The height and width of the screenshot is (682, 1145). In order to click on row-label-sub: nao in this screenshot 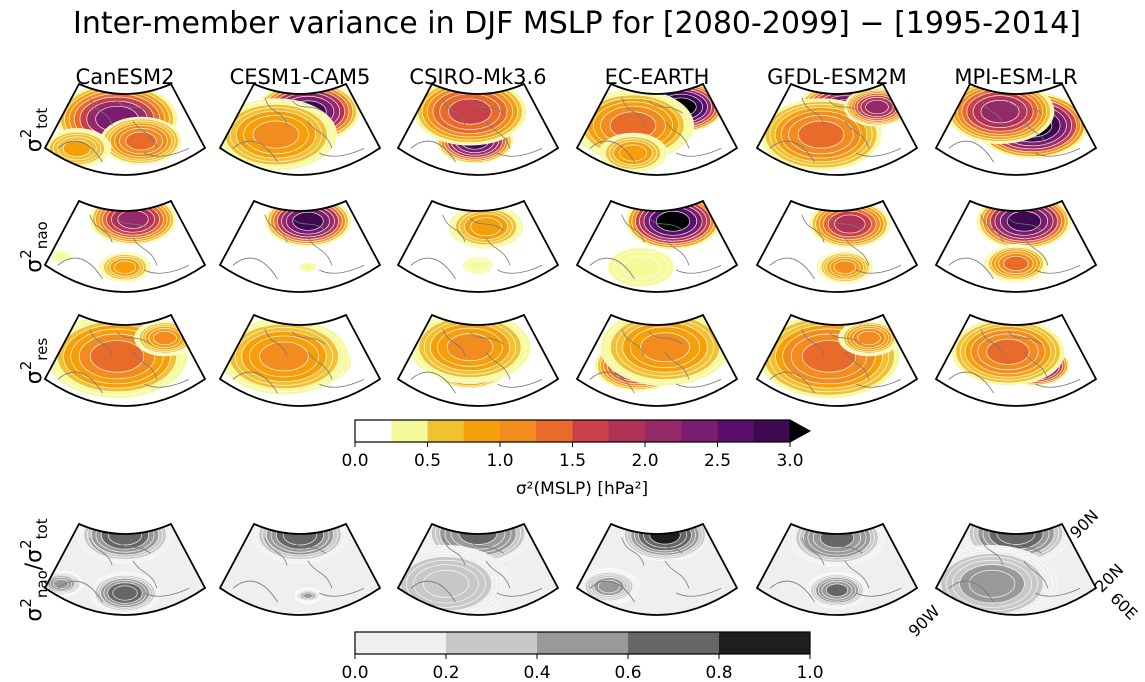, I will do `click(42, 235)`.